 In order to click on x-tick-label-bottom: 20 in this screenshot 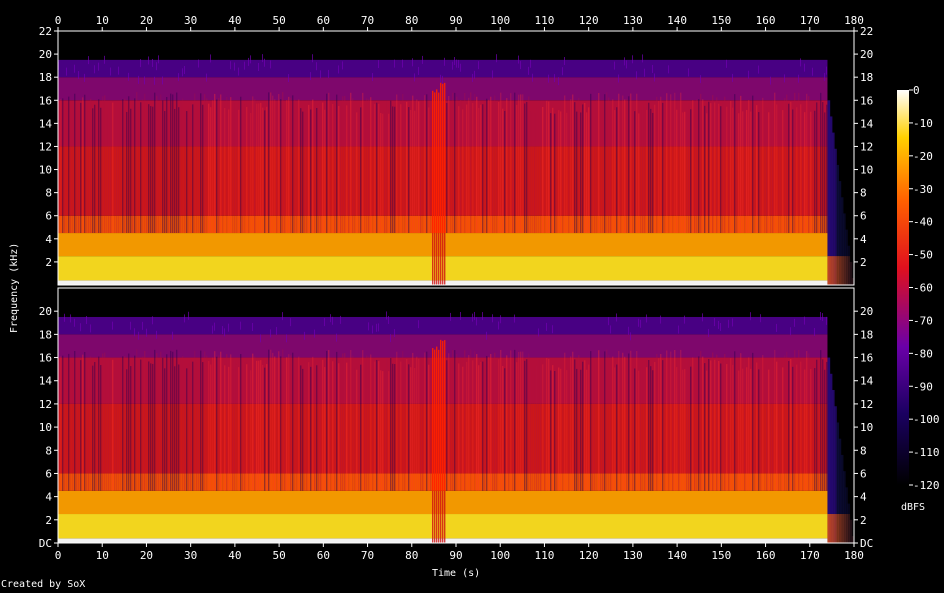, I will do `click(146, 555)`.